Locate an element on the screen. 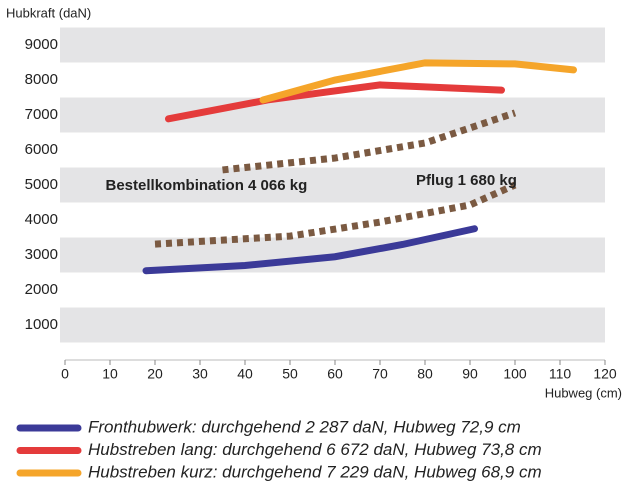 The width and height of the screenshot is (625, 495). x-tick-label: 10 is located at coordinates (110, 374).